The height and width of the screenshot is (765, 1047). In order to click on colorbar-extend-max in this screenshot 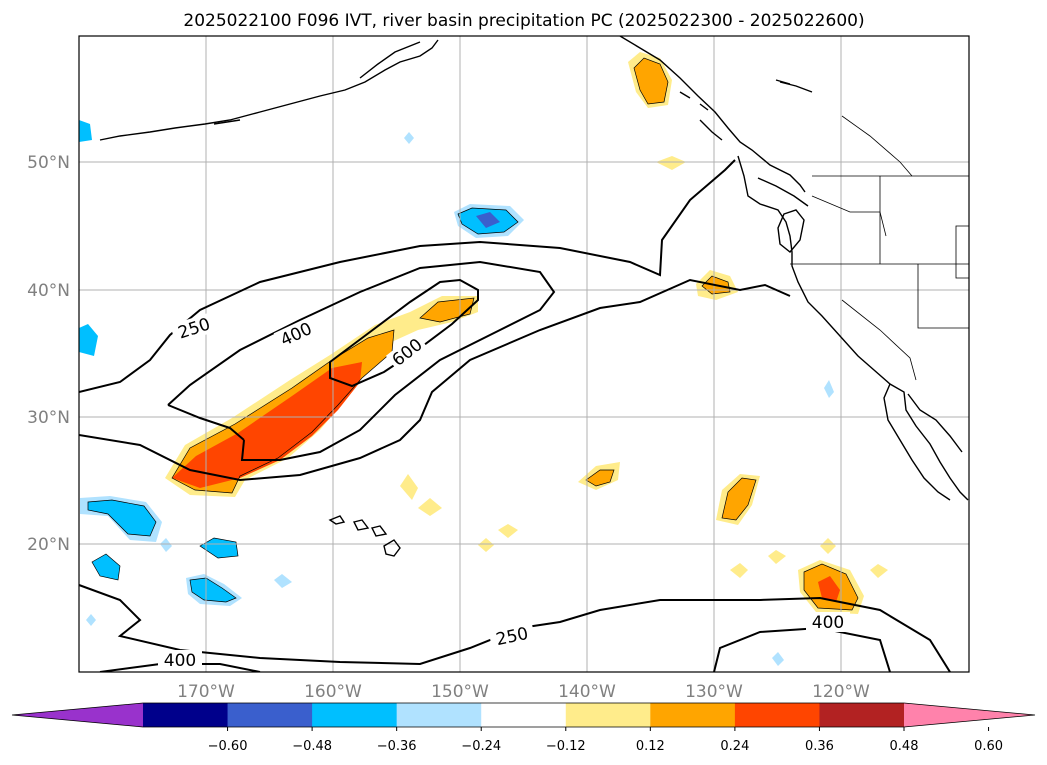, I will do `click(969, 715)`.